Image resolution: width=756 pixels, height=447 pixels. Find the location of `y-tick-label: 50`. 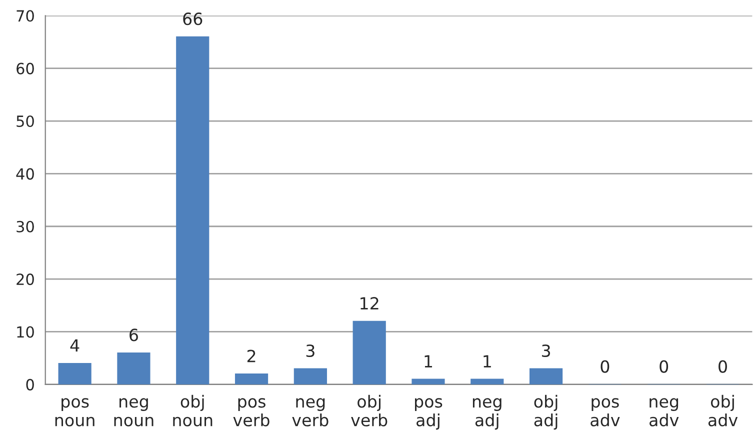

y-tick-label: 50 is located at coordinates (25, 121).